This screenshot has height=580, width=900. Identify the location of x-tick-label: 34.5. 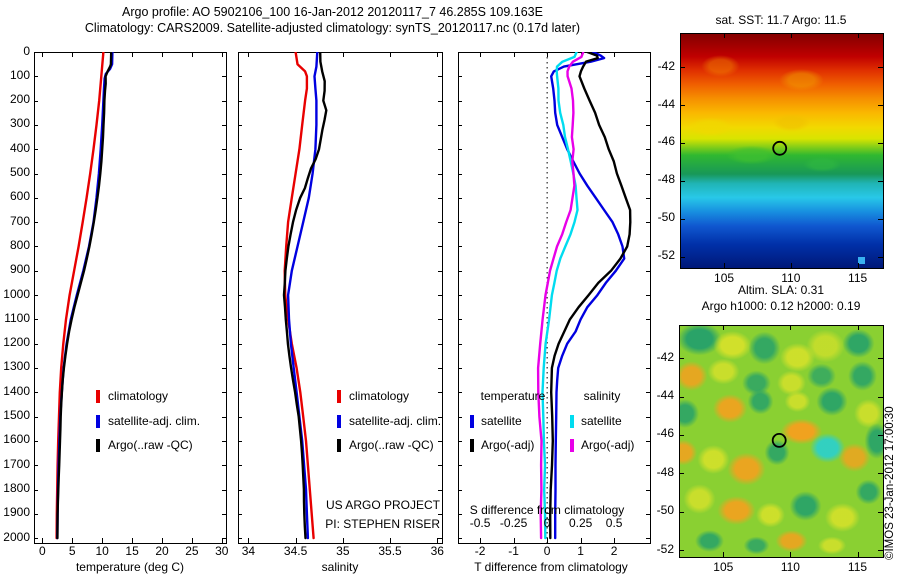
(295, 551).